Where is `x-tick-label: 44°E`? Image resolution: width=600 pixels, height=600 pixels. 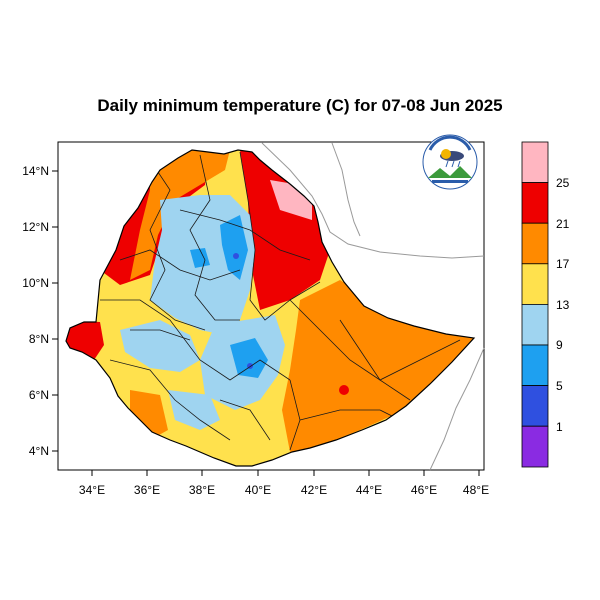
x-tick-label: 44°E is located at coordinates (369, 490).